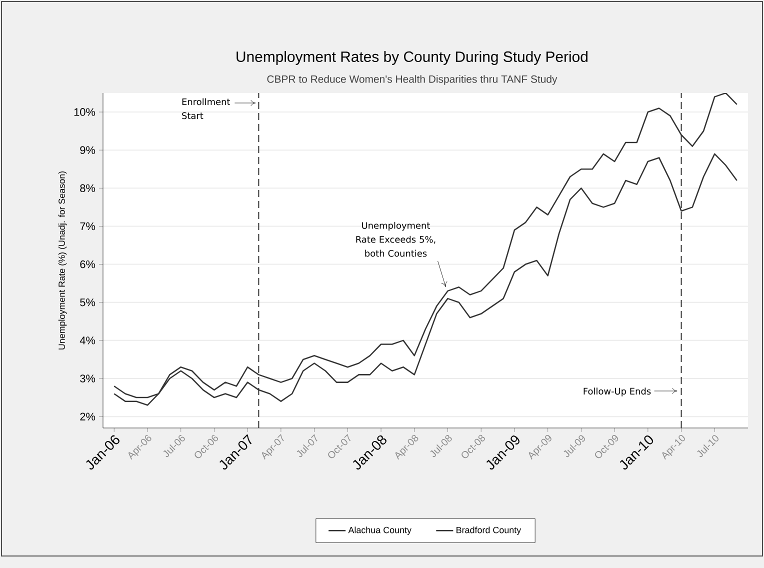 The height and width of the screenshot is (568, 764). What do you see at coordinates (88, 150) in the screenshot?
I see `y-tick-label: 9%` at bounding box center [88, 150].